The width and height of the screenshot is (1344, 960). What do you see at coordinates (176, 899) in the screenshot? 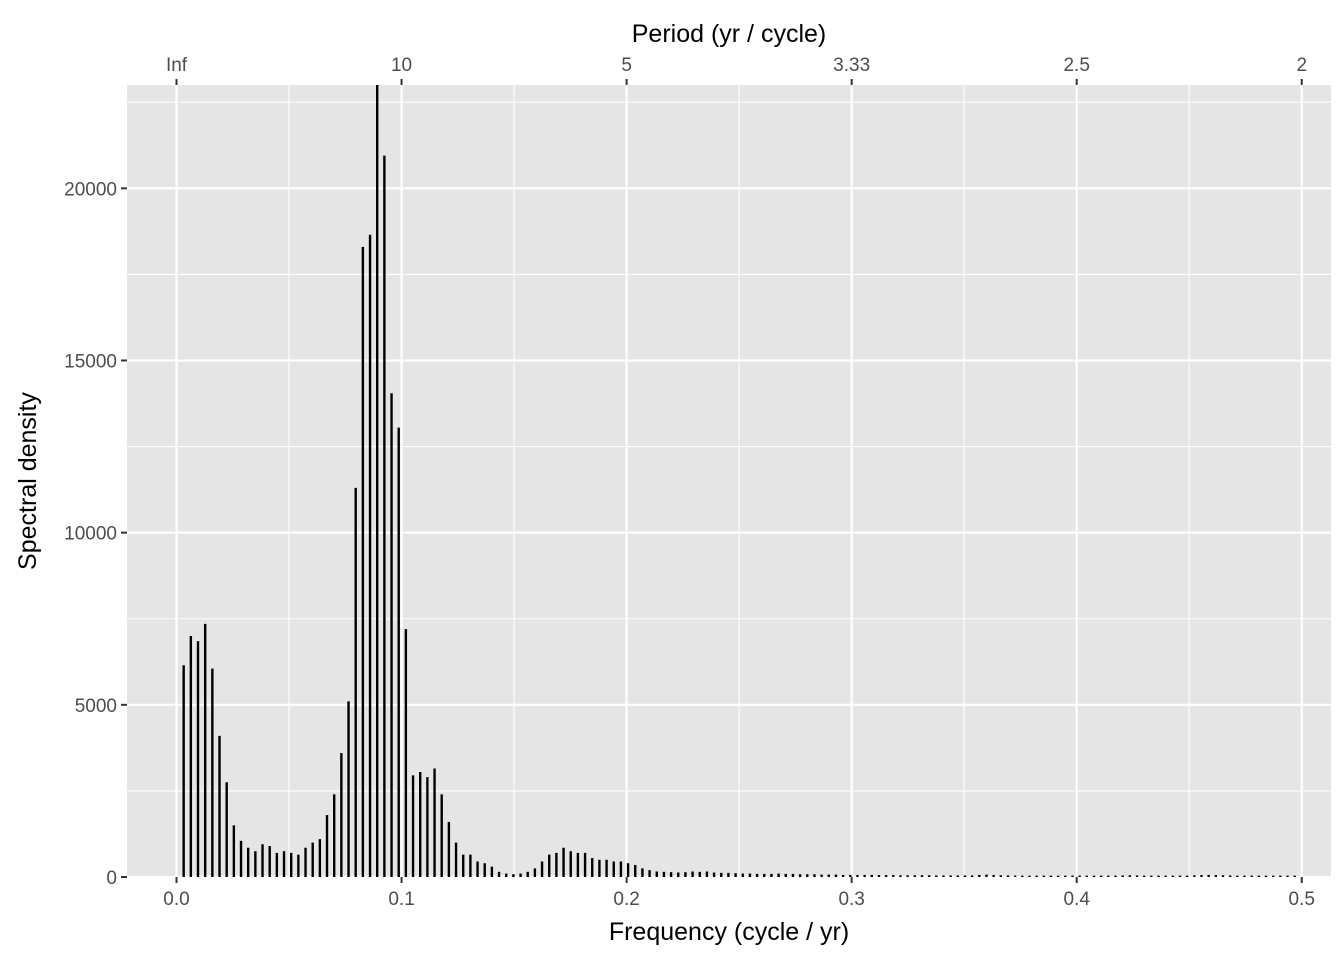
I see `x-tick-label: 0.0` at bounding box center [176, 899].